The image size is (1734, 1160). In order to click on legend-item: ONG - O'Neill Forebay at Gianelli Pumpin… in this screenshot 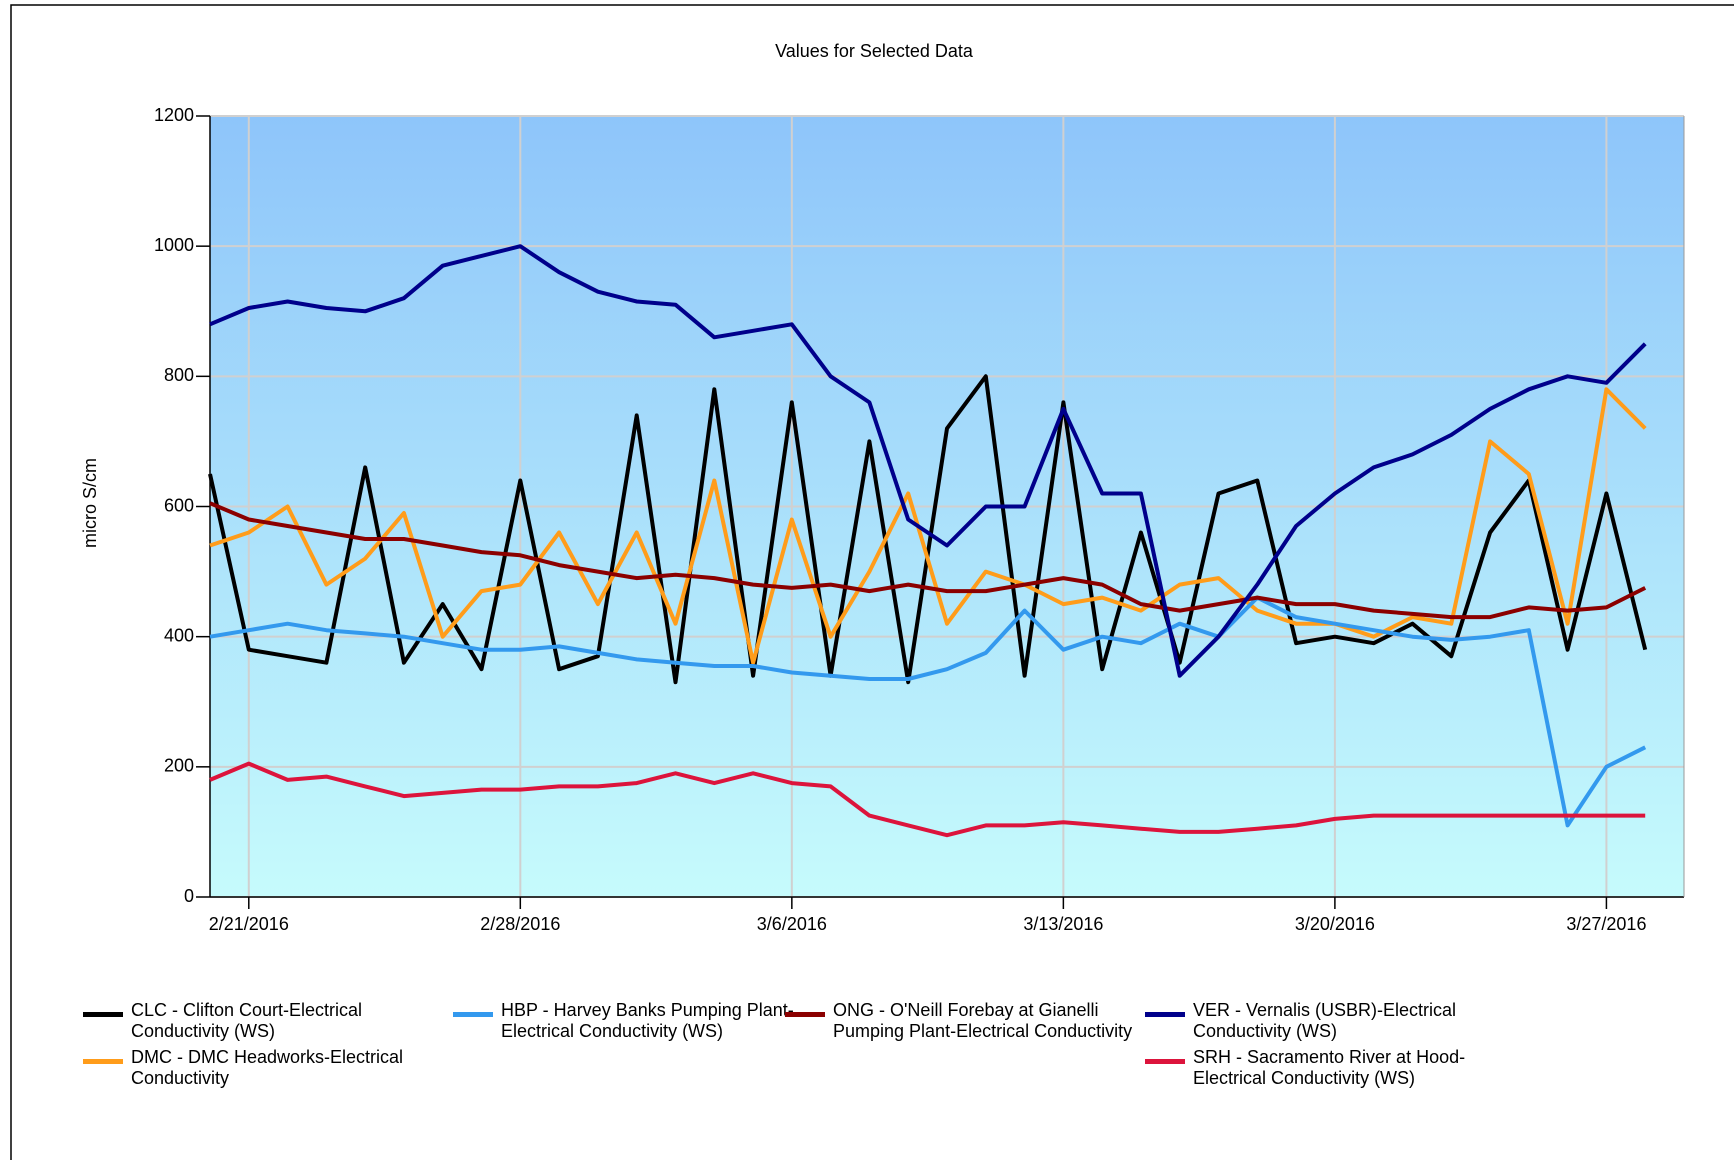, I will do `click(959, 1021)`.